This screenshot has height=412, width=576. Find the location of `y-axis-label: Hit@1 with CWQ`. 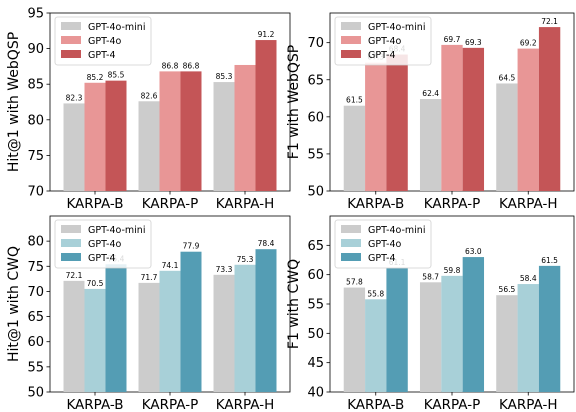

y-axis-label: Hit@1 with CWQ is located at coordinates (14, 304).